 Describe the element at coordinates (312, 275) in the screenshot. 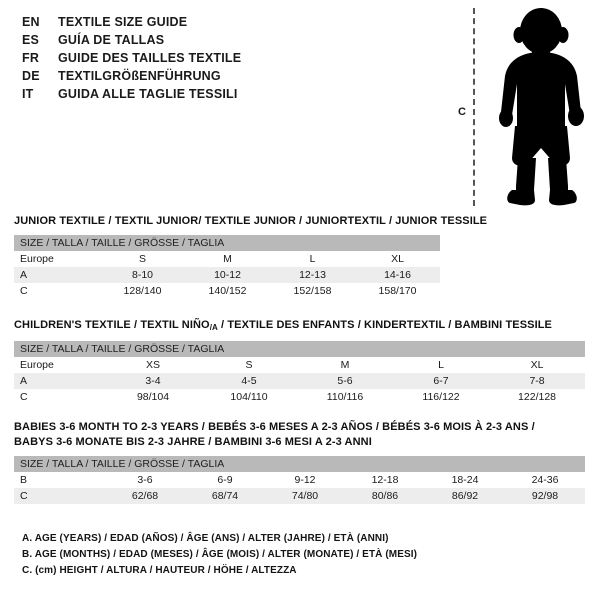

I see `cell-value: 12-13` at that location.